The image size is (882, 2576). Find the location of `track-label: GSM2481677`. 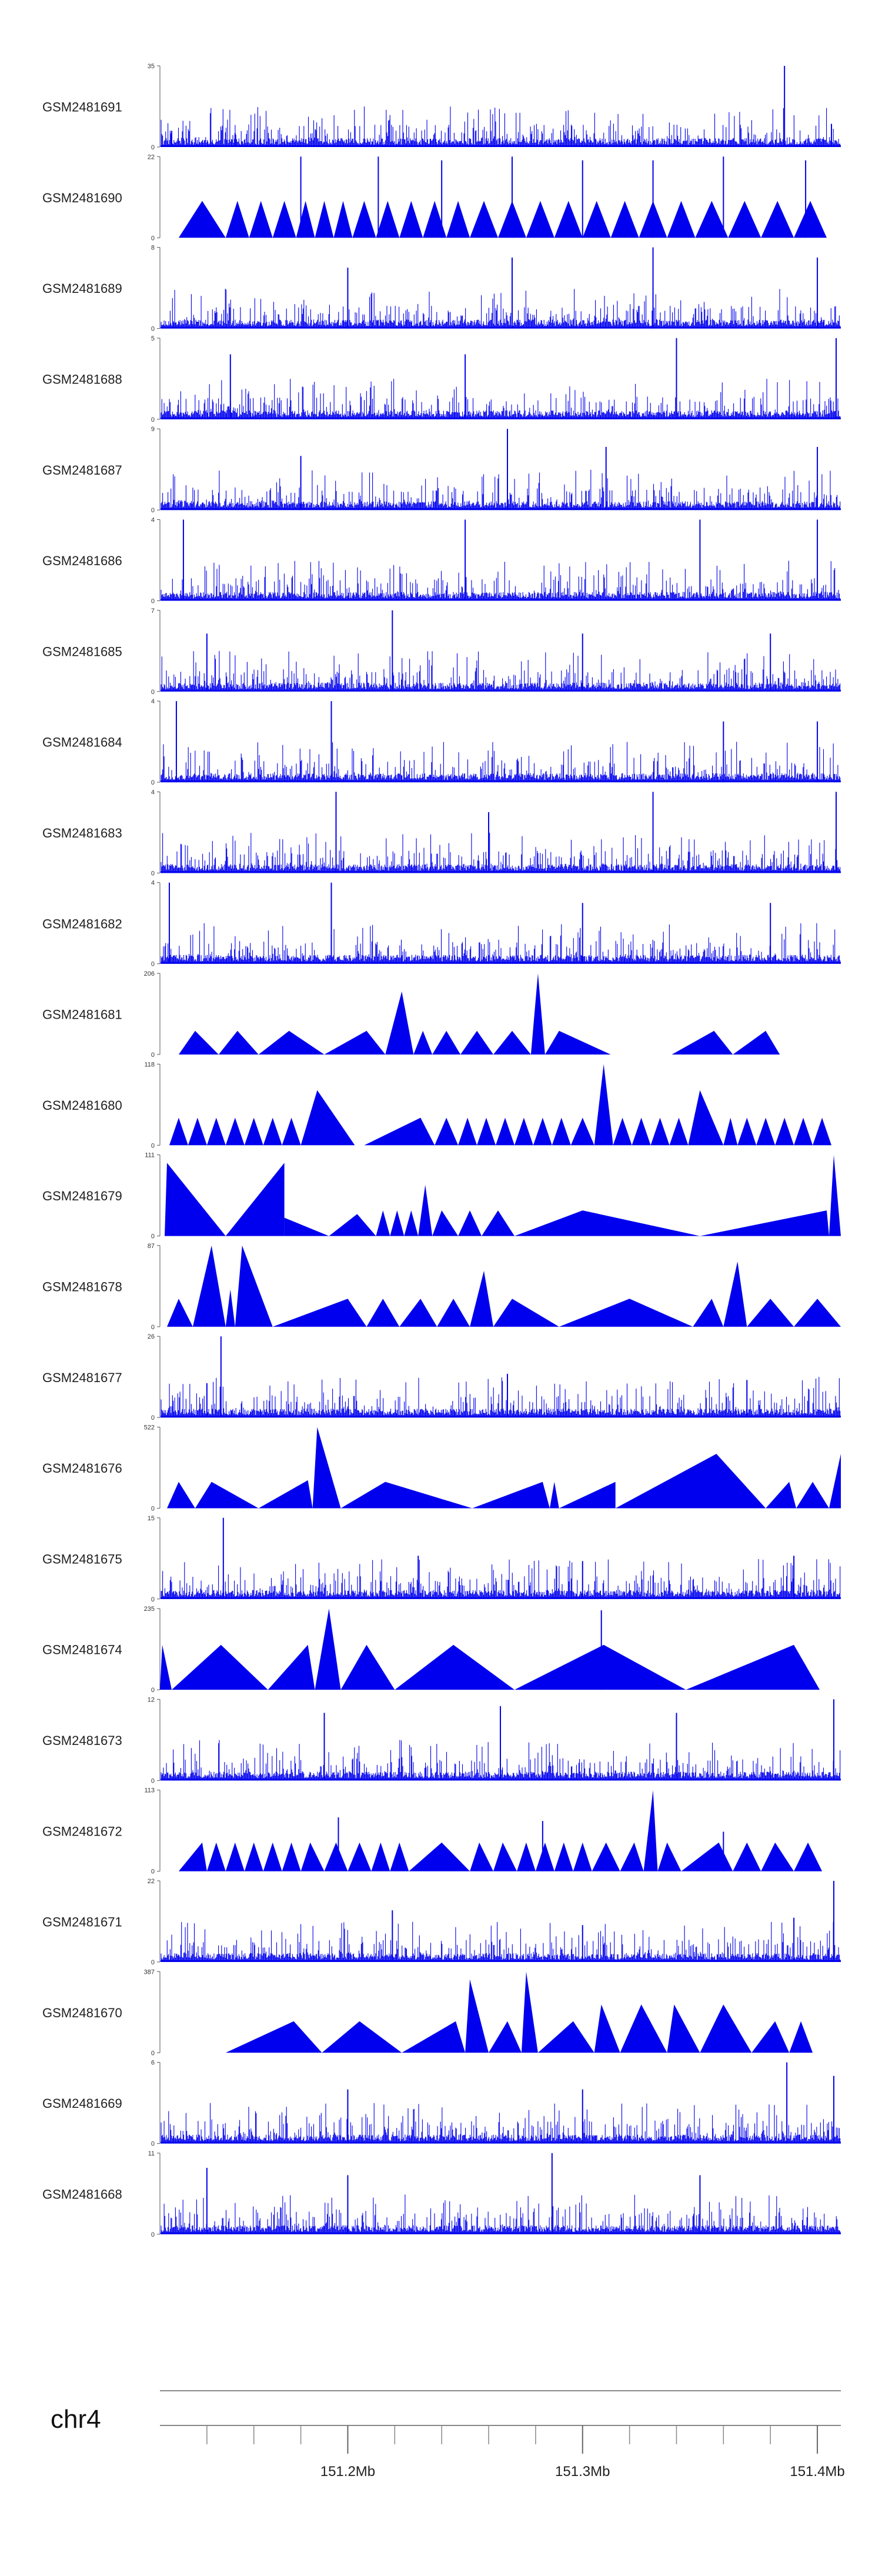

track-label: GSM2481677 is located at coordinates (82, 1377).